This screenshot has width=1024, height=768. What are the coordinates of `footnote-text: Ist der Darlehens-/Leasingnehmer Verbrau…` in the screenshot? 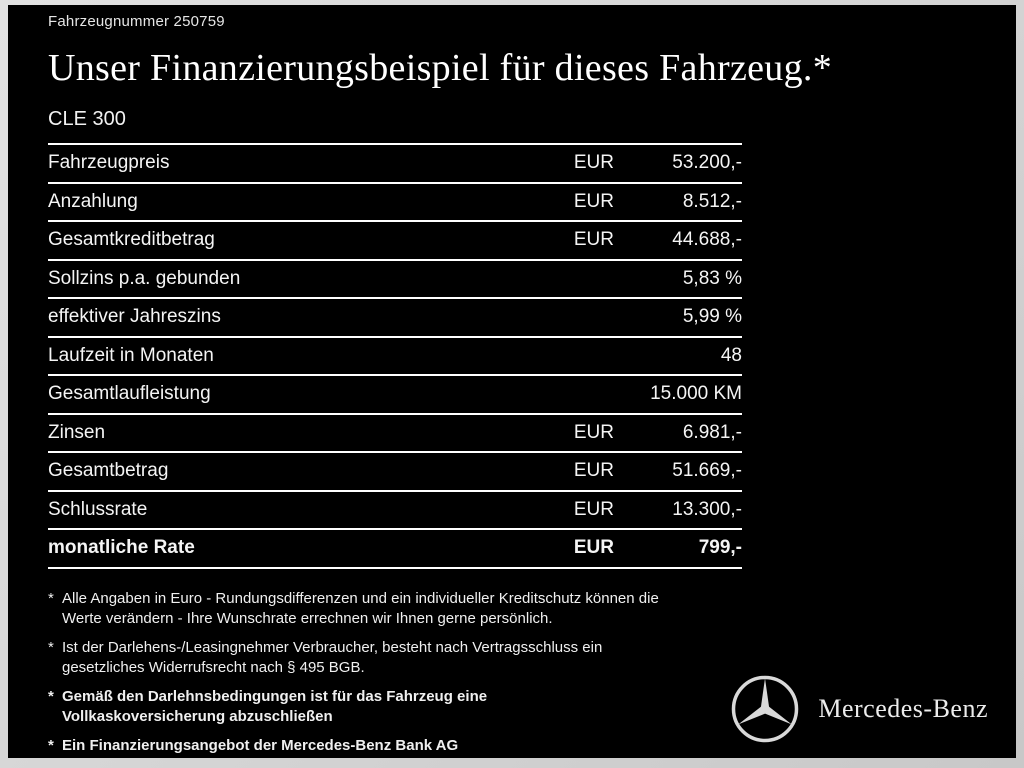 It's located at (332, 657).